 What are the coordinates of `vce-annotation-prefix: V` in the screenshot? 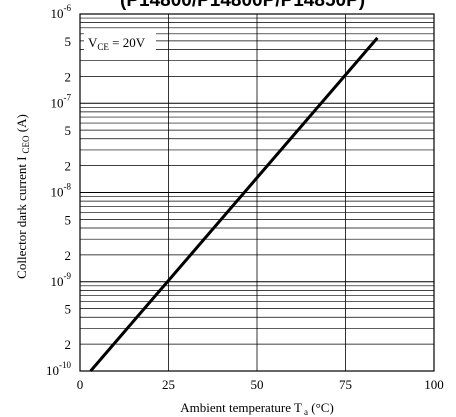 It's located at (93, 42).